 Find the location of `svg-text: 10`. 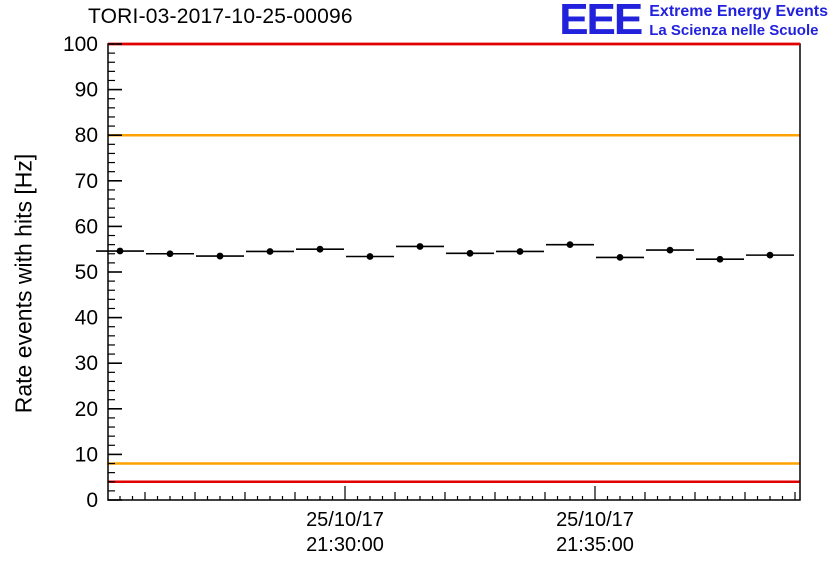

svg-text: 10 is located at coordinates (86, 454).